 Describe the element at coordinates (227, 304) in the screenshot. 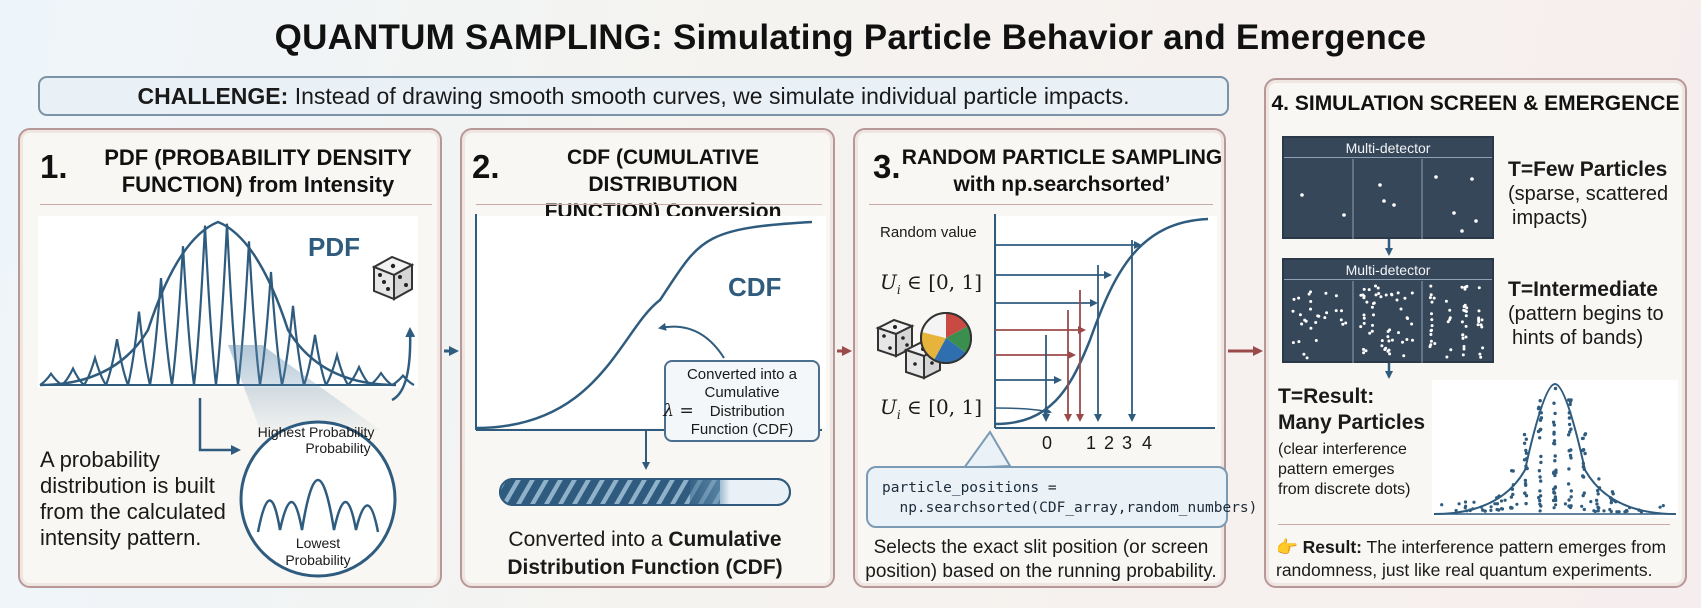

I see `pdf-fringe-lines` at that location.